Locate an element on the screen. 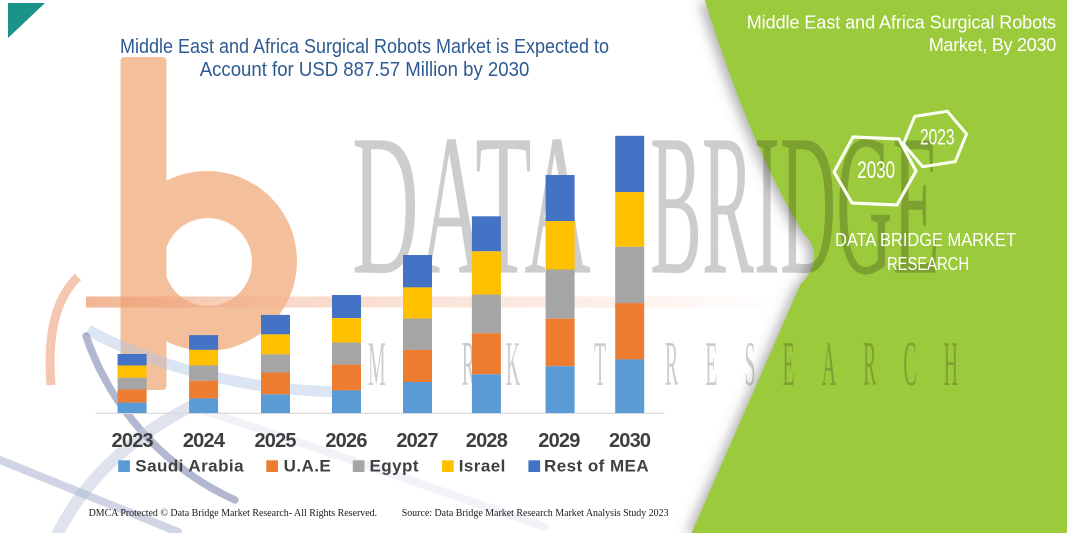 The width and height of the screenshot is (1067, 533). svg-text:Middle East and Africa Surgica: Middle East and Africa Surgical Robots is located at coordinates (901, 22).